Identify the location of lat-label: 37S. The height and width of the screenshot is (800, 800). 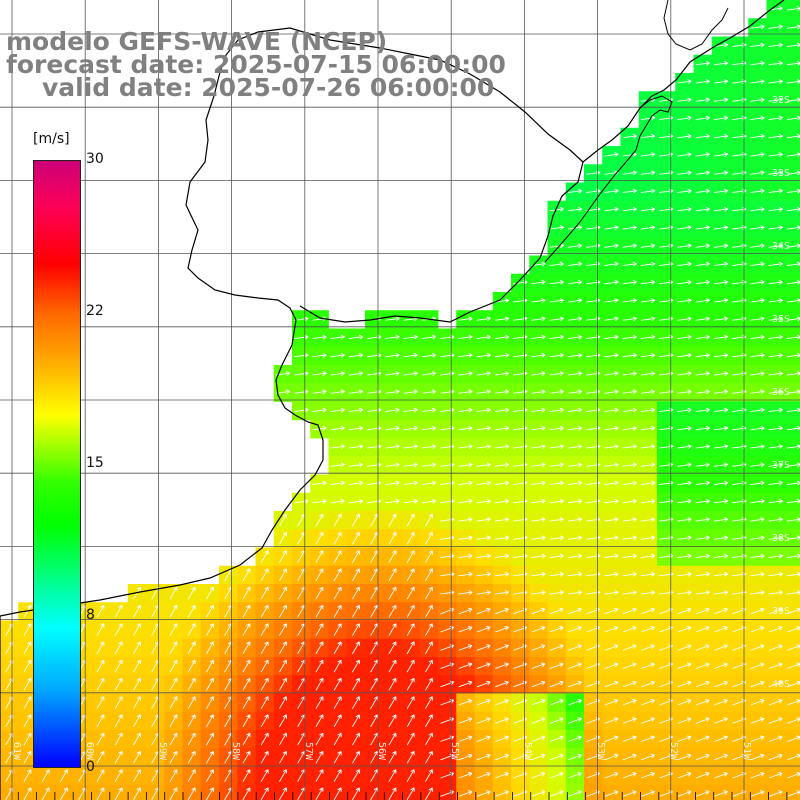
(781, 465).